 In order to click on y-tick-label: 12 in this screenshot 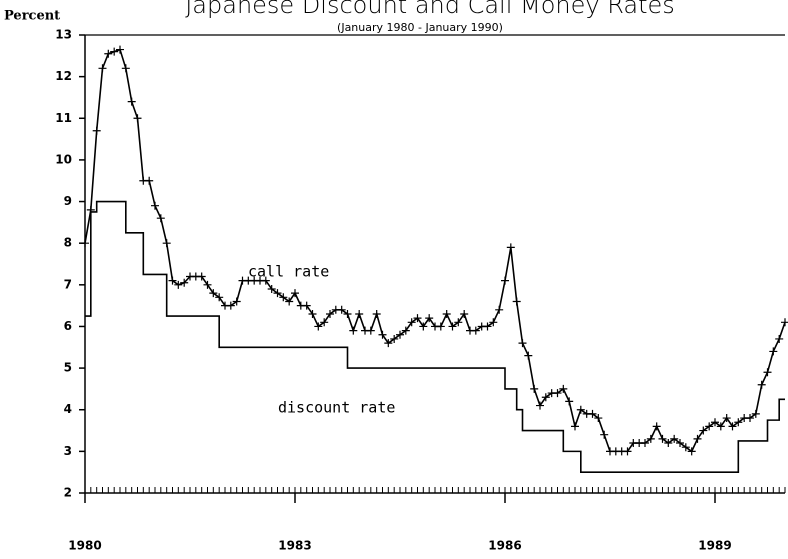, I will do `click(63, 76)`.